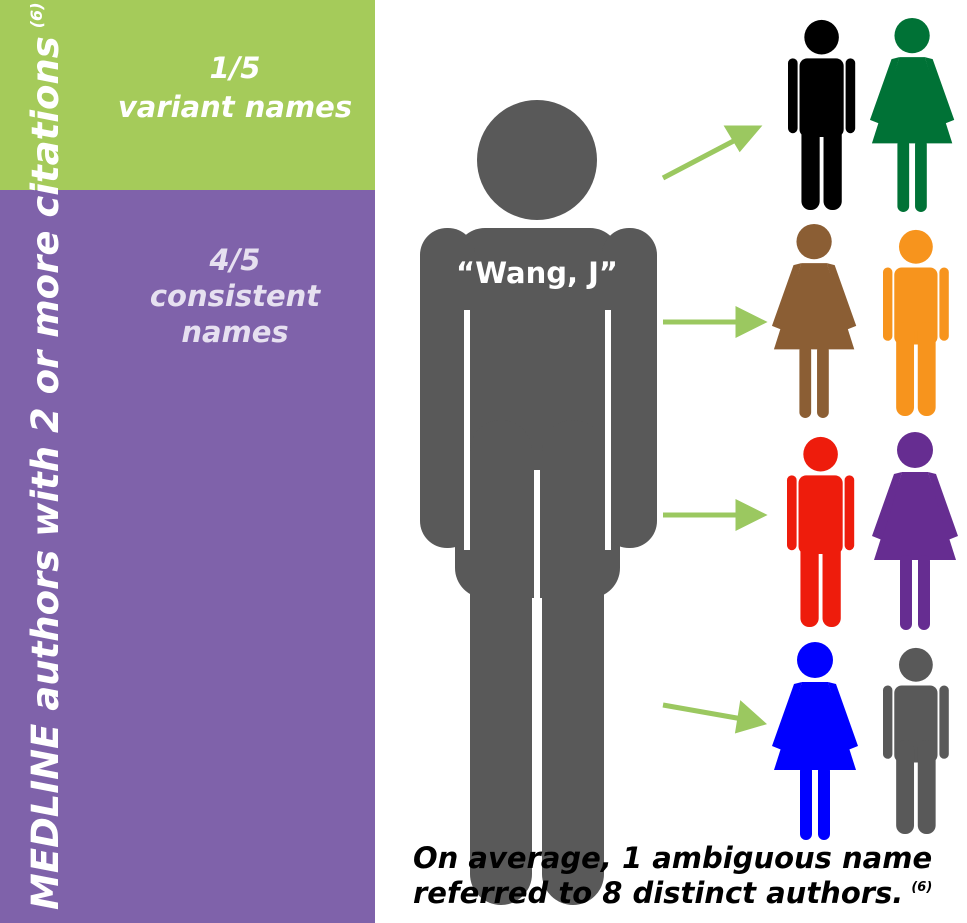  Describe the element at coordinates (235, 296) in the screenshot. I see `segment-label: consistent` at that location.